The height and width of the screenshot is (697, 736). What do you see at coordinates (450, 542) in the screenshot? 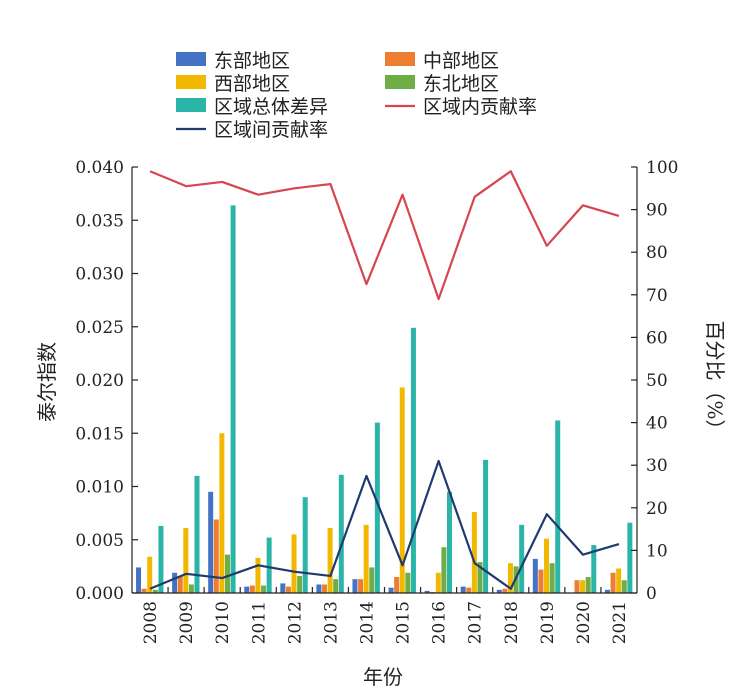
I see `bar-区域总体差异-2016` at bounding box center [450, 542].